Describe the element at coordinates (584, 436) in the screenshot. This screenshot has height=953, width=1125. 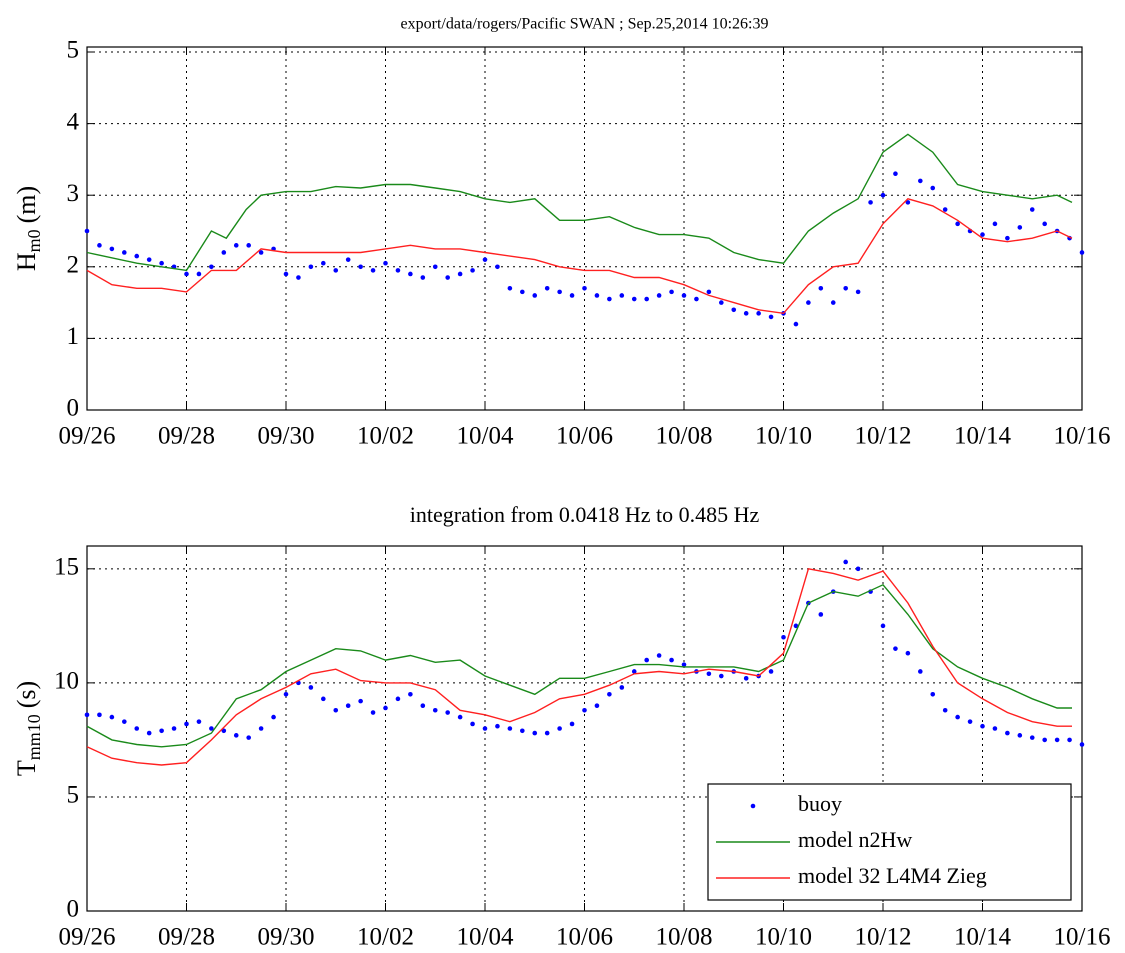
I see `x-tick-label: 10/06` at that location.